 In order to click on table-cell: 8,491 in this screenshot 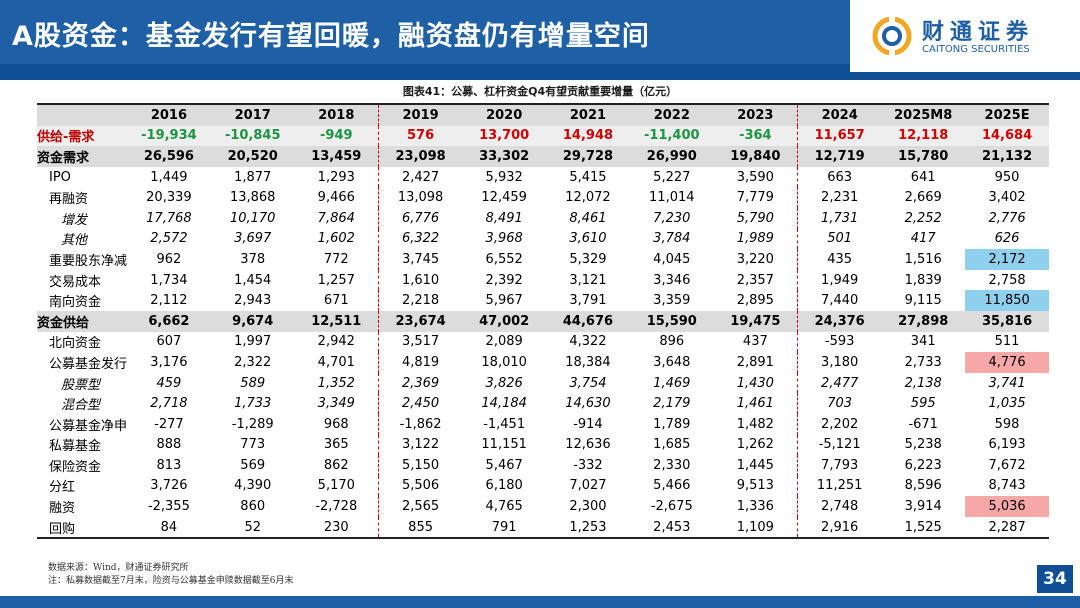, I will do `click(504, 218)`.